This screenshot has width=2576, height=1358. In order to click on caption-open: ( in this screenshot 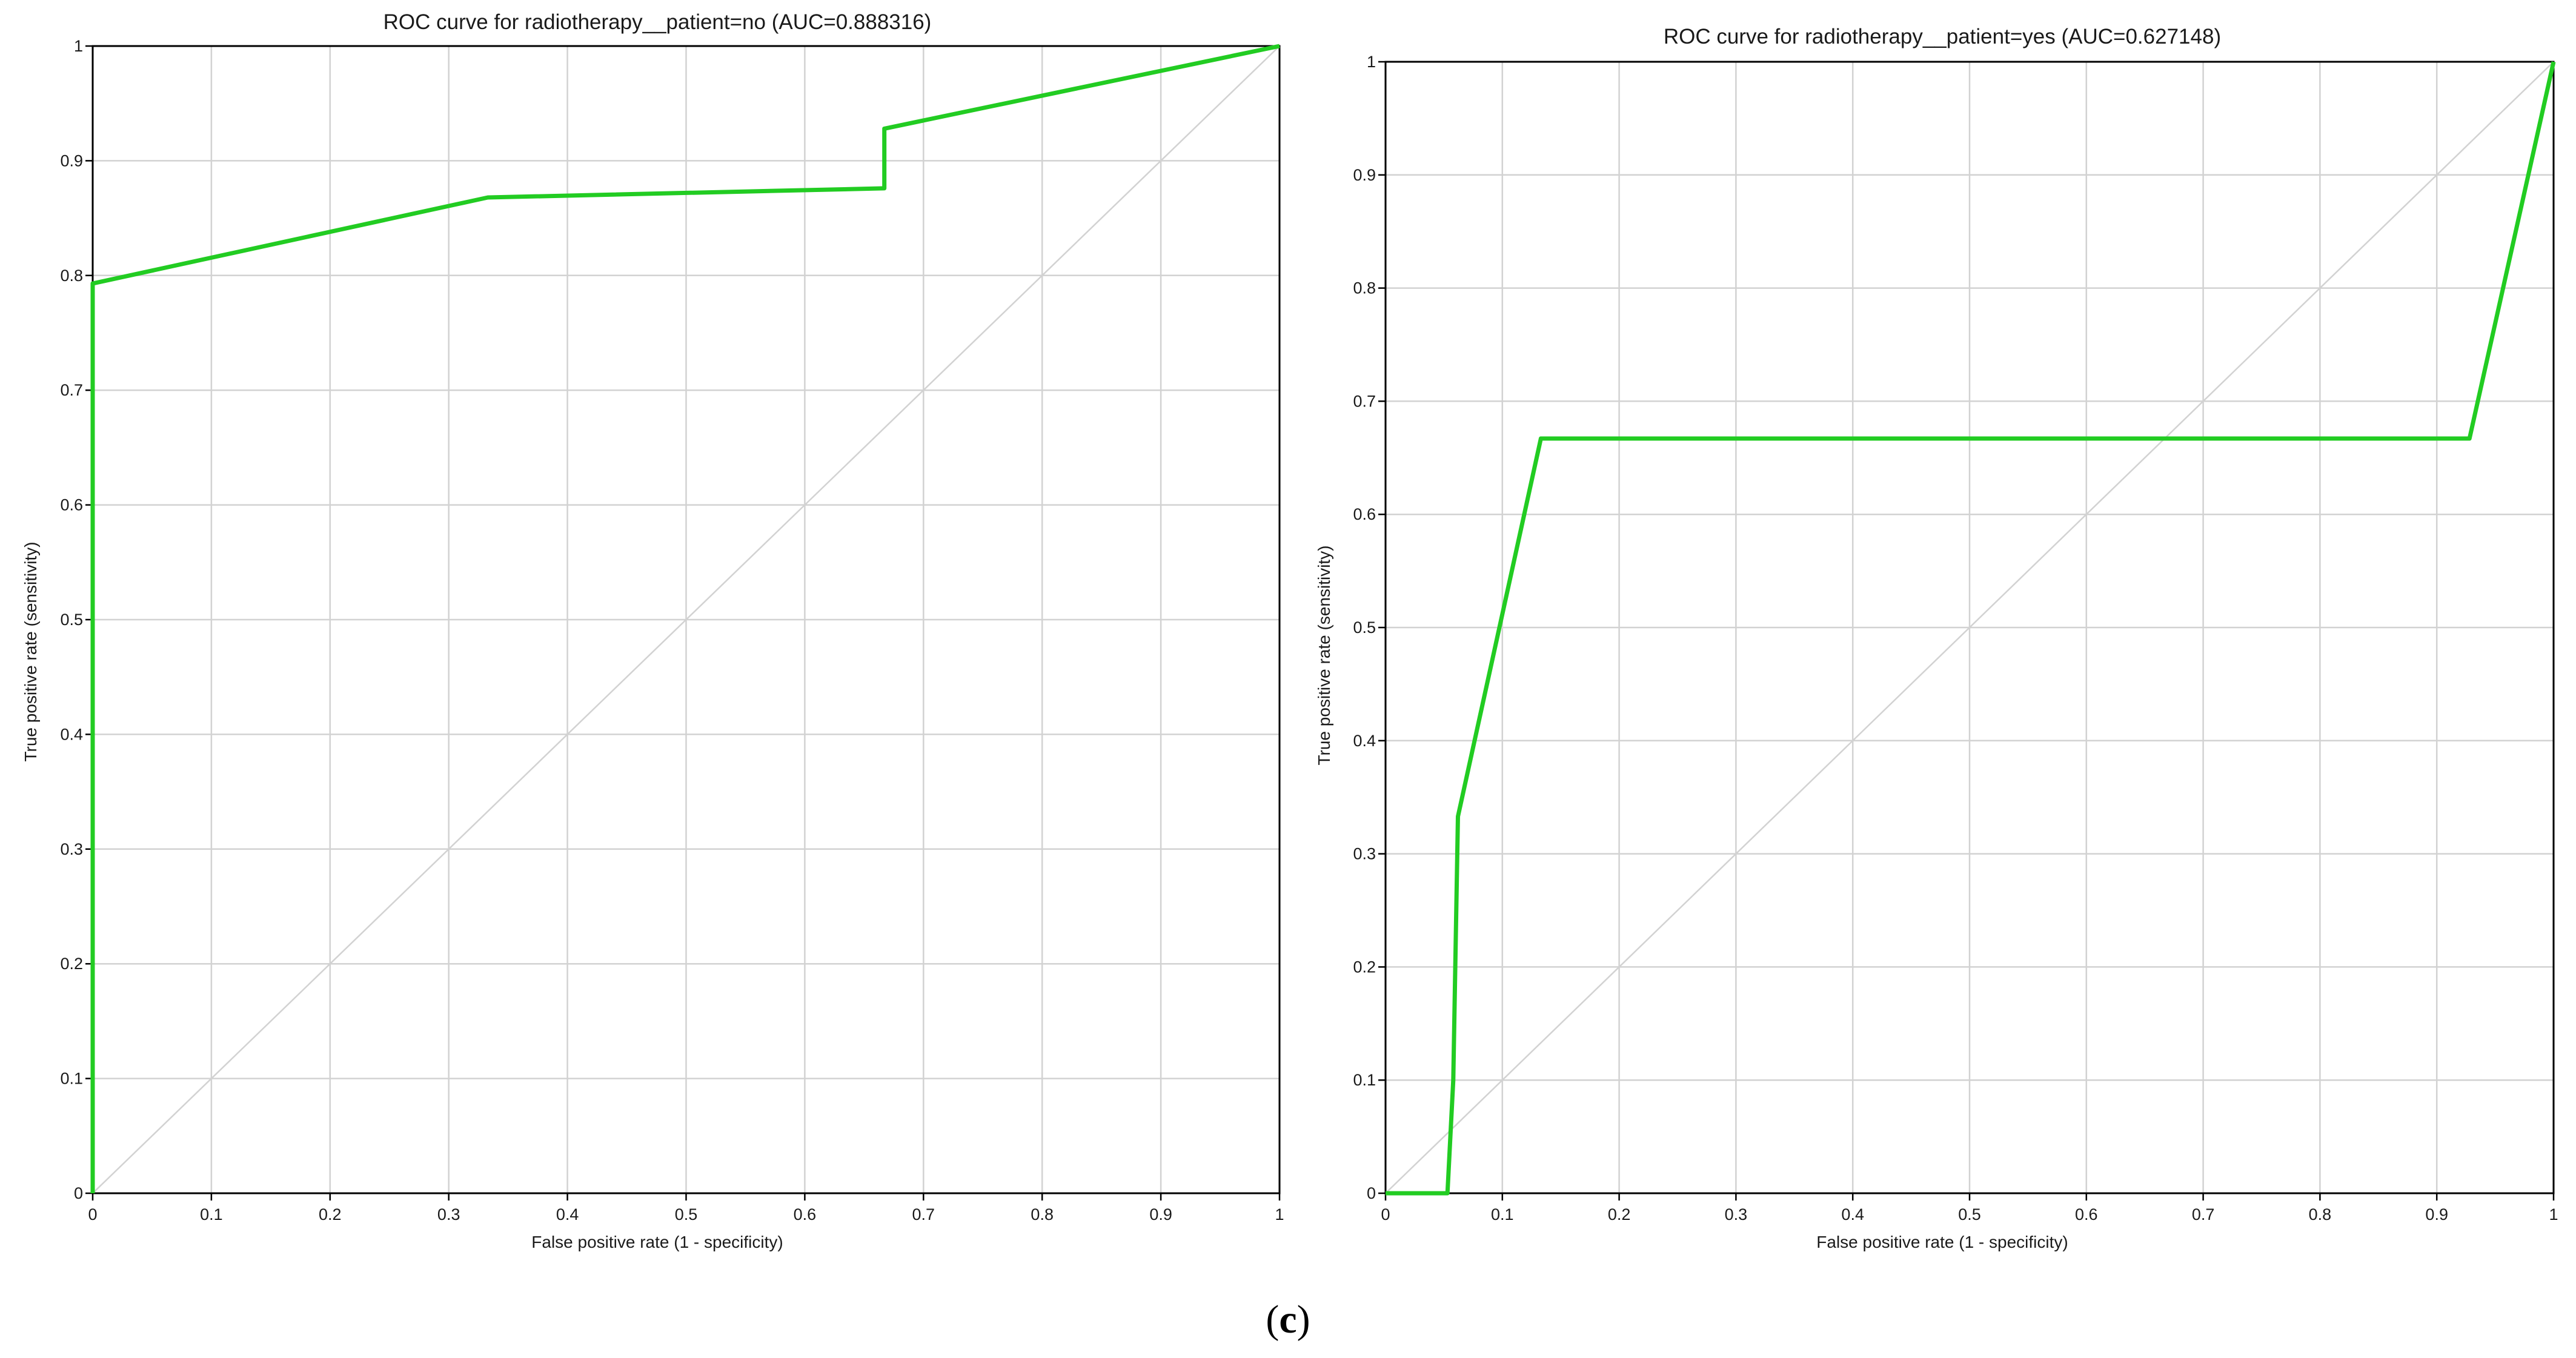, I will do `click(1272, 1319)`.